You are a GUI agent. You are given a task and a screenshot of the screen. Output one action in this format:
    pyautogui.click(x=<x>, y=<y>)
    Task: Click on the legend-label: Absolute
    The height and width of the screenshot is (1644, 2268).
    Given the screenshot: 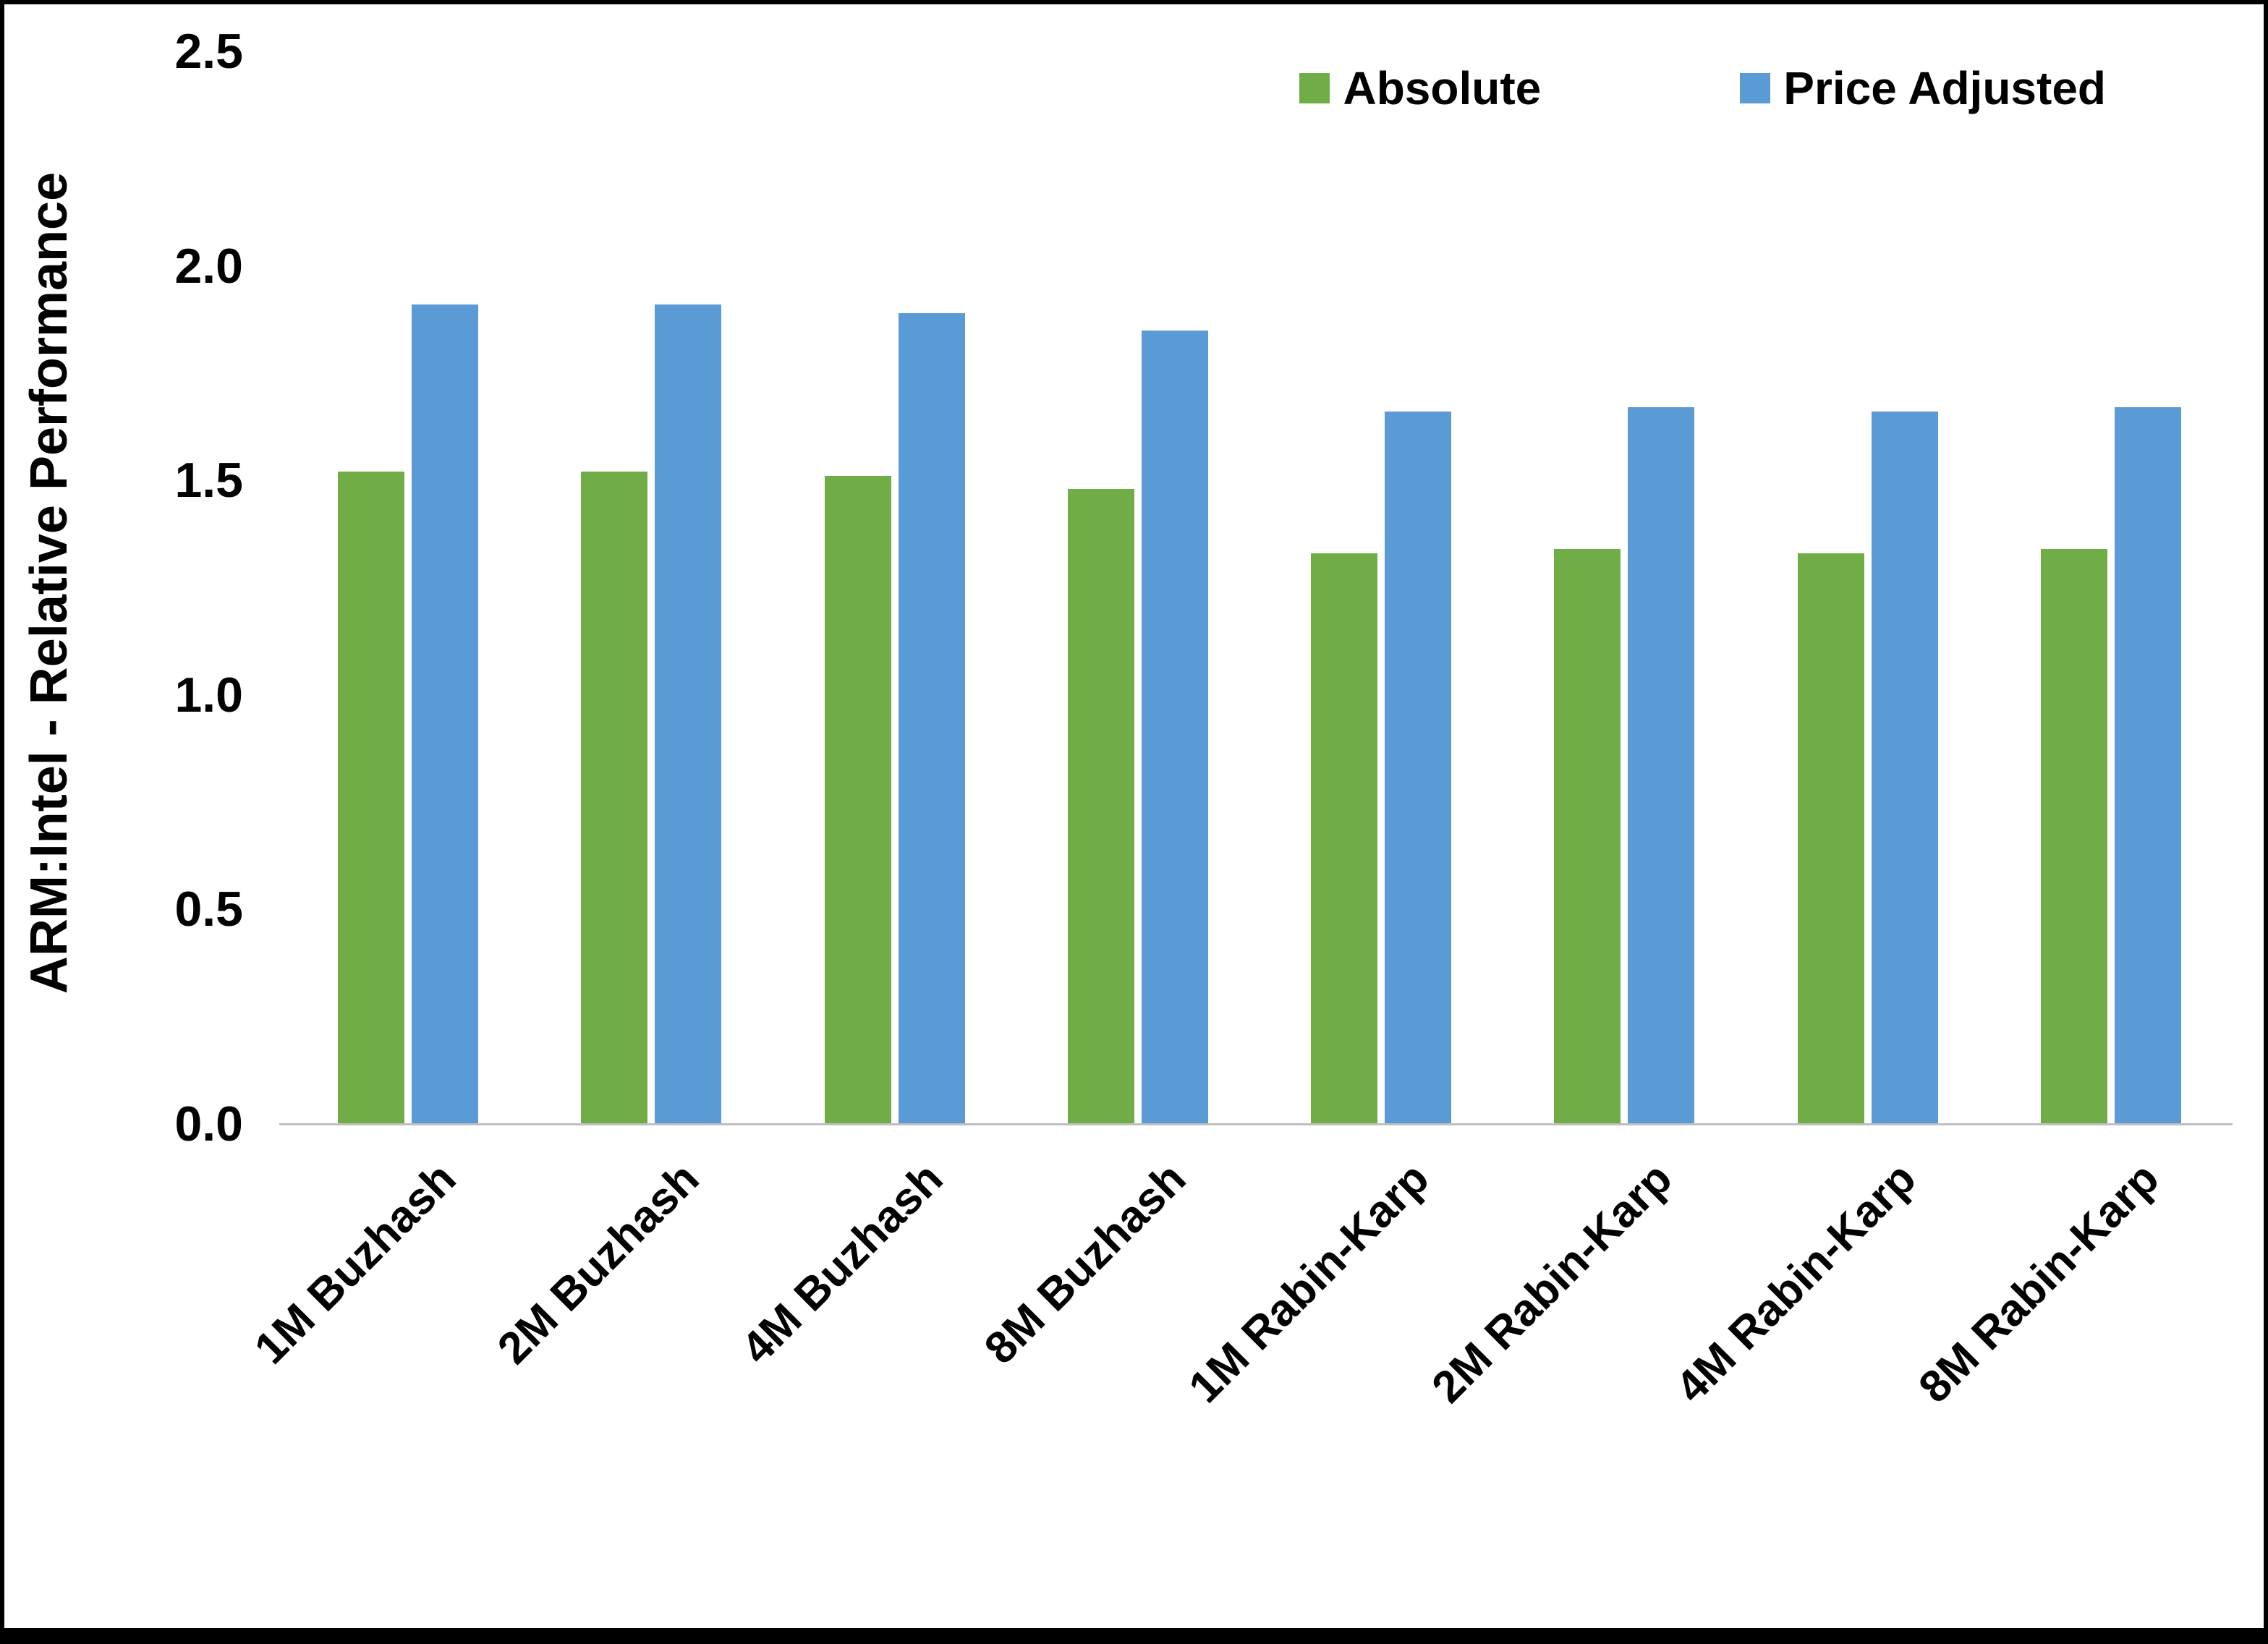 What is the action you would take?
    pyautogui.click(x=1442, y=88)
    